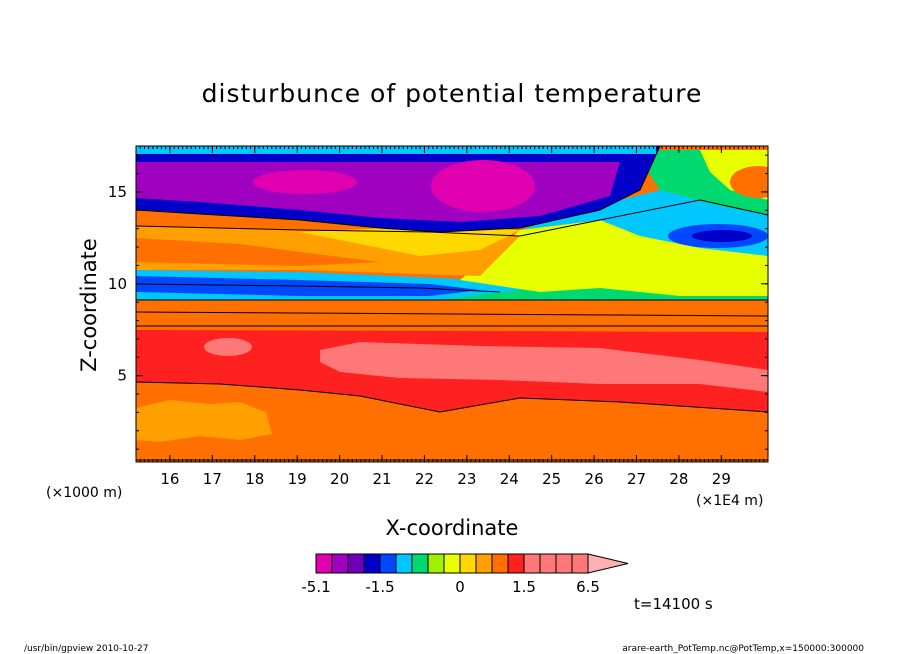  I want to click on x-tick-label: 27, so click(636, 479).